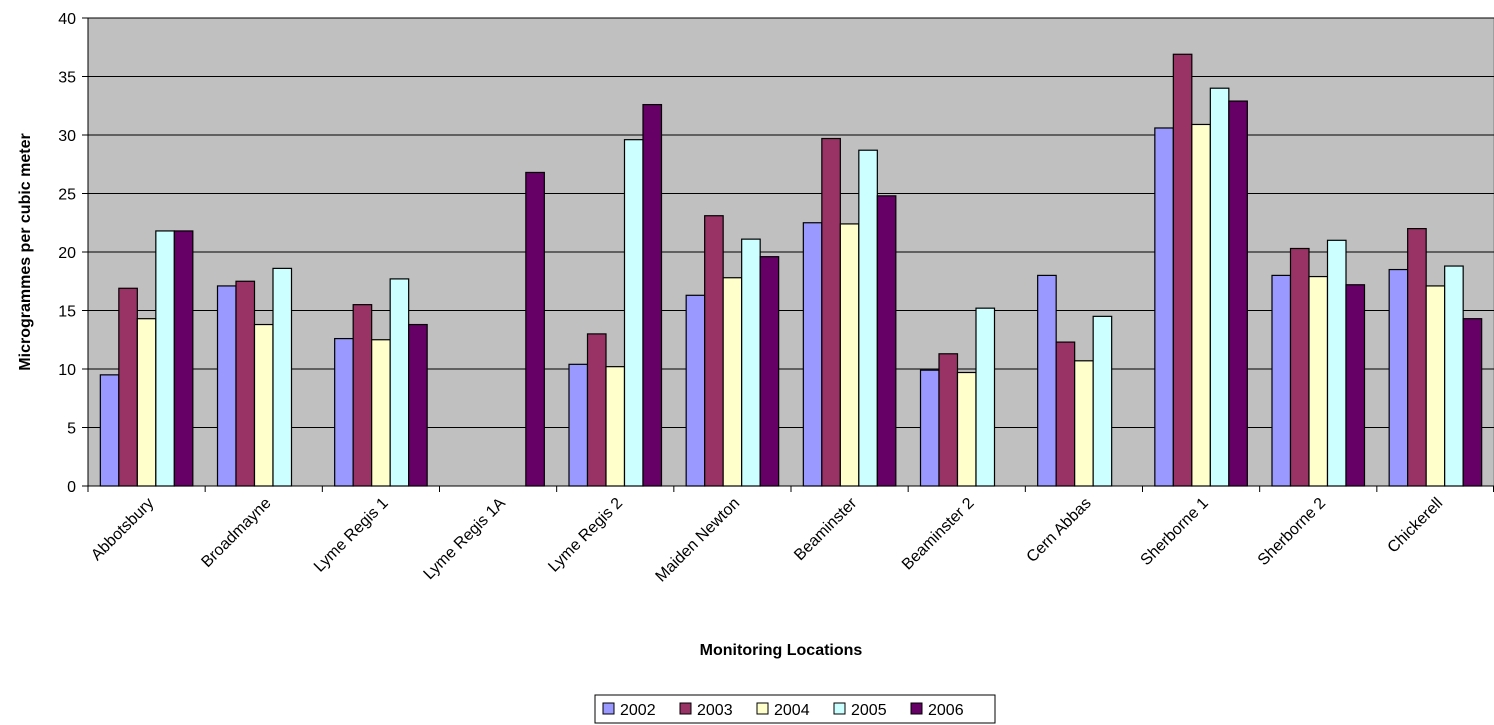  I want to click on y-tick-label: 5, so click(71, 429).